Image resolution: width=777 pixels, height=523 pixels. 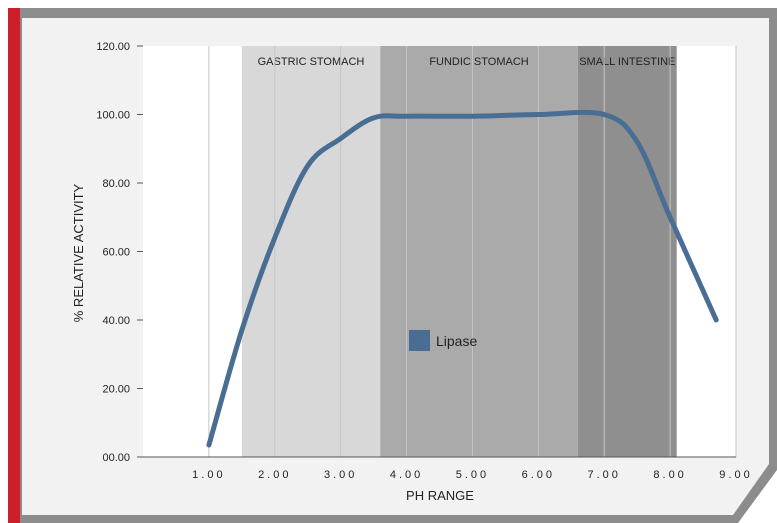 What do you see at coordinates (406, 475) in the screenshot?
I see `x-tick-label: 4.00` at bounding box center [406, 475].